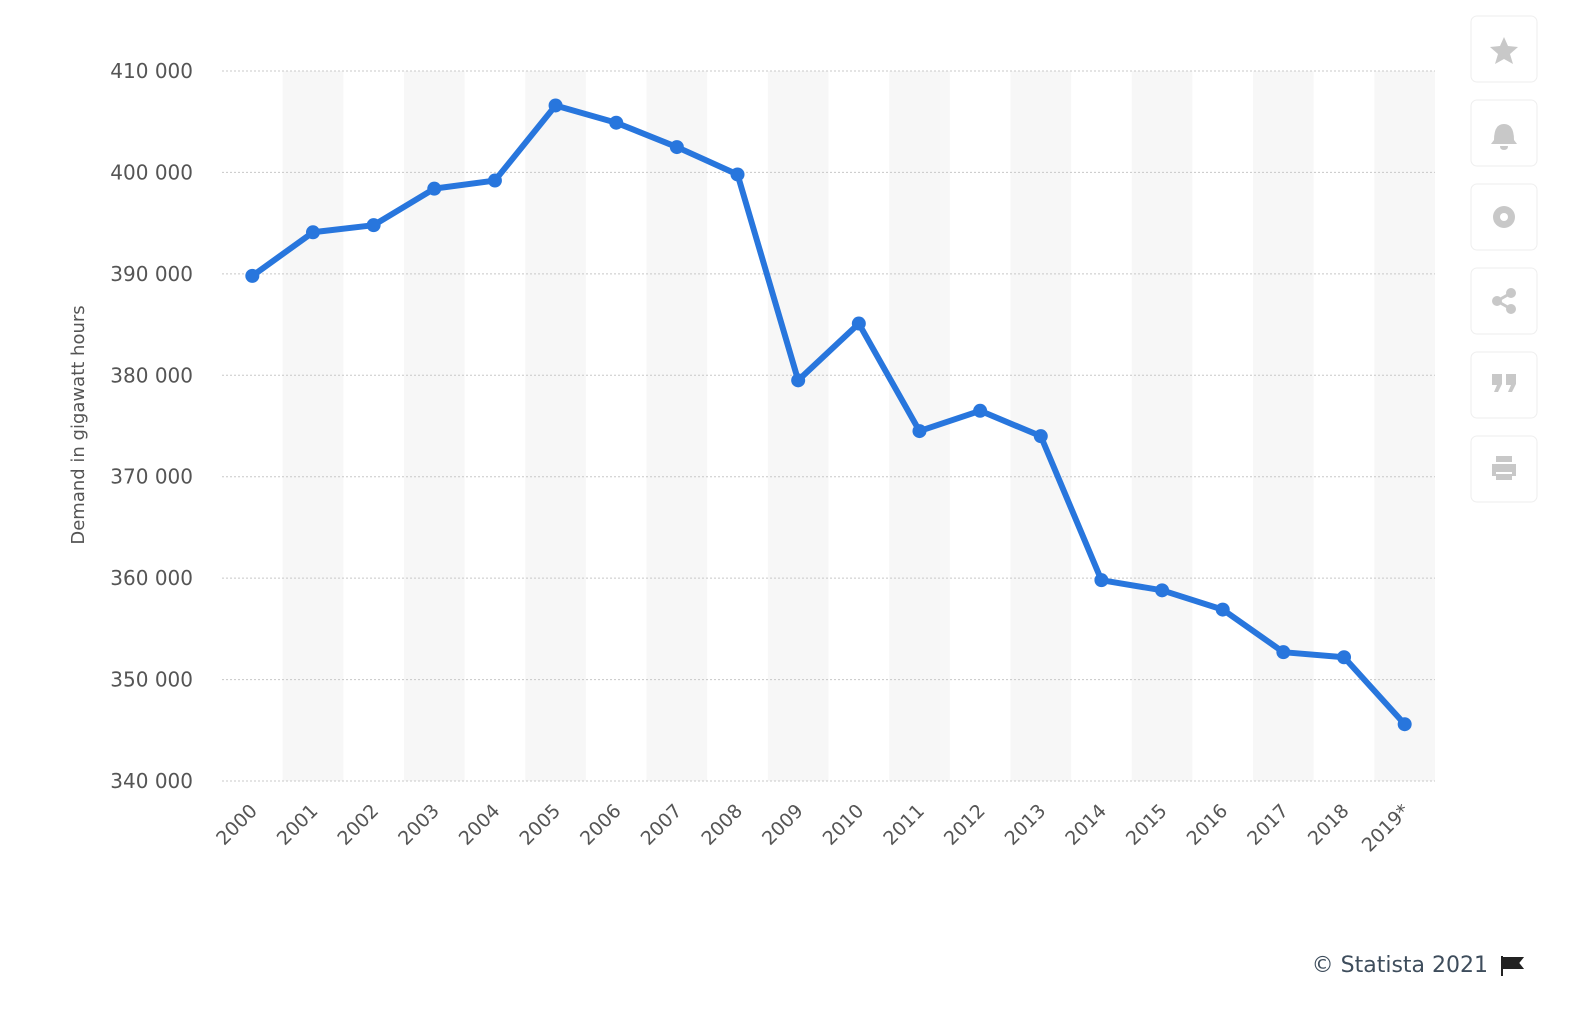 This screenshot has height=1014, width=1576. Describe the element at coordinates (151, 172) in the screenshot. I see `y-tick-label: 400 000` at that location.